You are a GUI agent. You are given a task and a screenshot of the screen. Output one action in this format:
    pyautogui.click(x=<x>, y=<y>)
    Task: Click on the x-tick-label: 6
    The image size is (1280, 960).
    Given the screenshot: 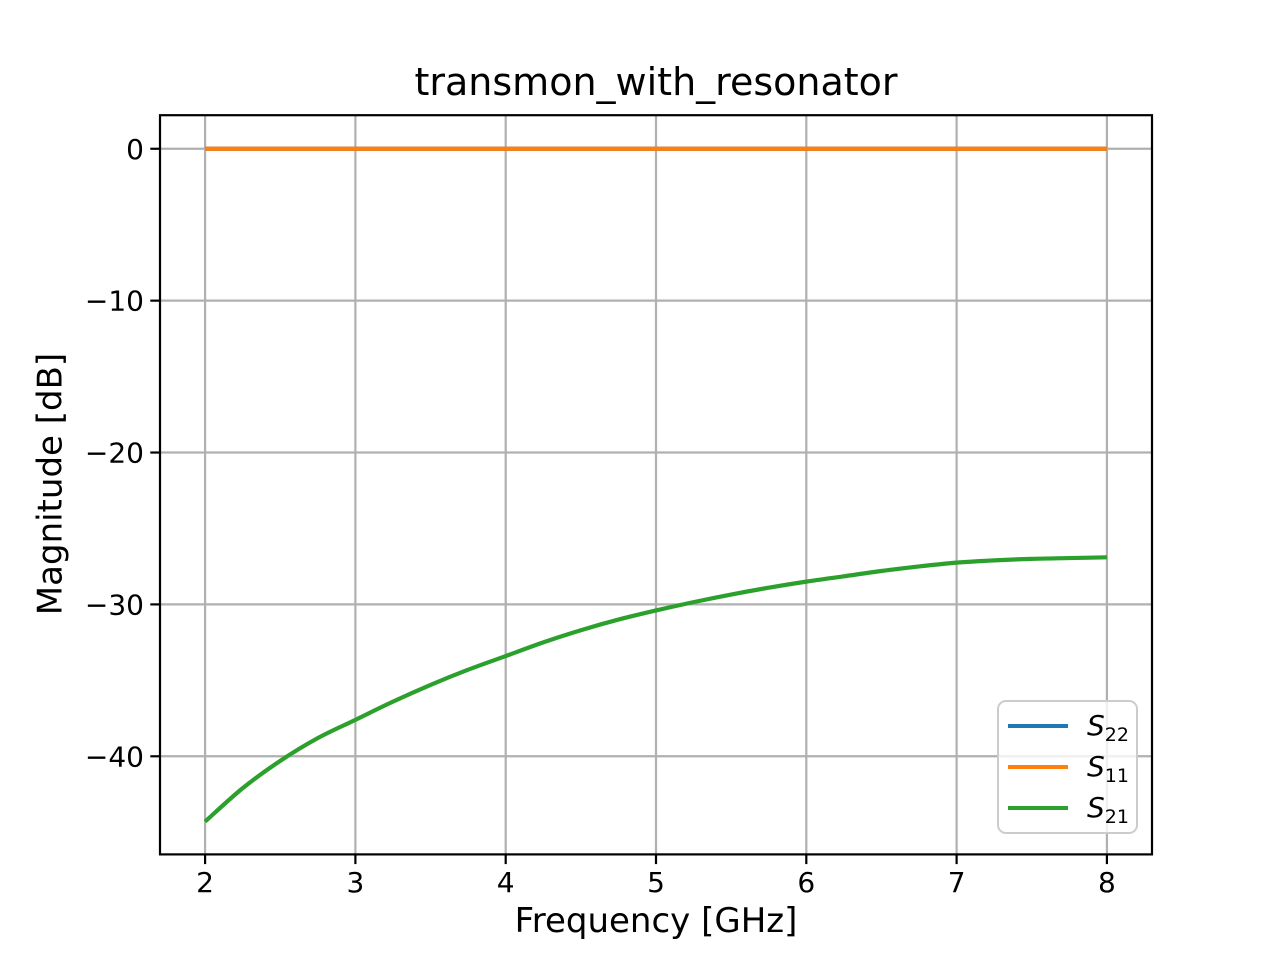 What is the action you would take?
    pyautogui.click(x=806, y=882)
    